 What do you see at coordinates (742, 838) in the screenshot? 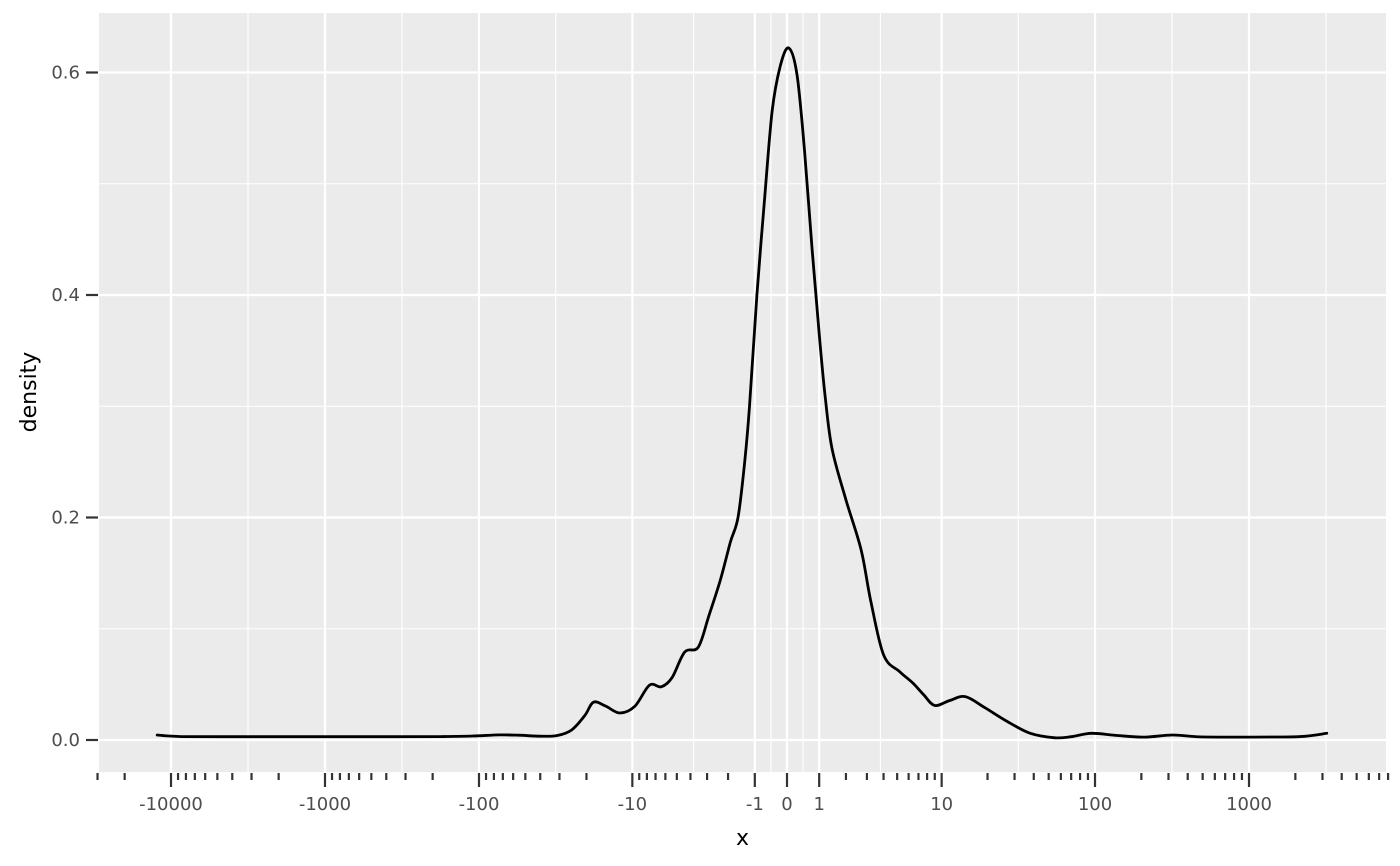
I see `x-axis-title: x` at bounding box center [742, 838].